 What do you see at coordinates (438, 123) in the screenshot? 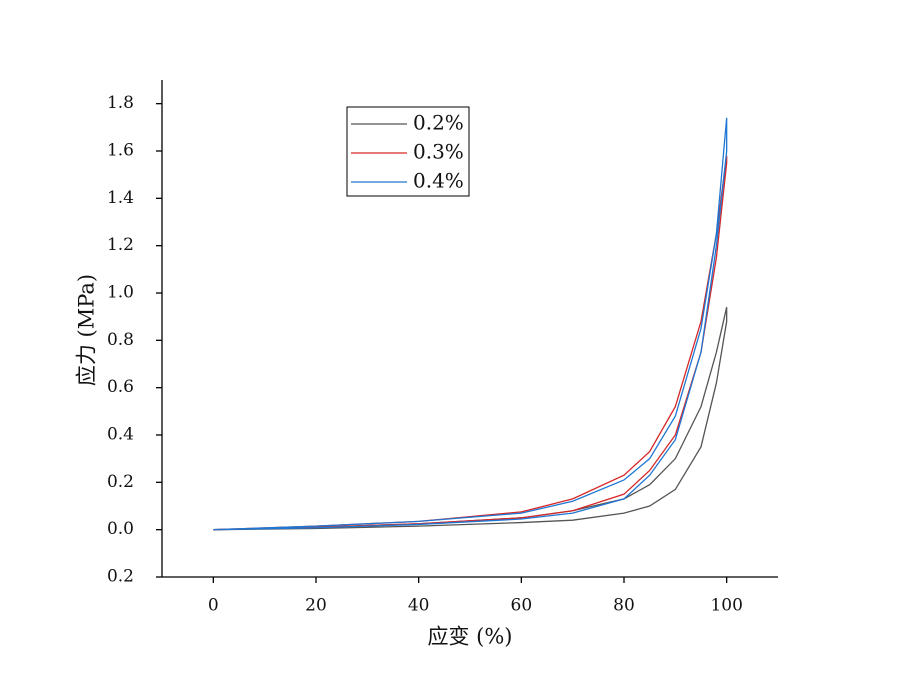
I see `legend-label: 0.2%` at bounding box center [438, 123].